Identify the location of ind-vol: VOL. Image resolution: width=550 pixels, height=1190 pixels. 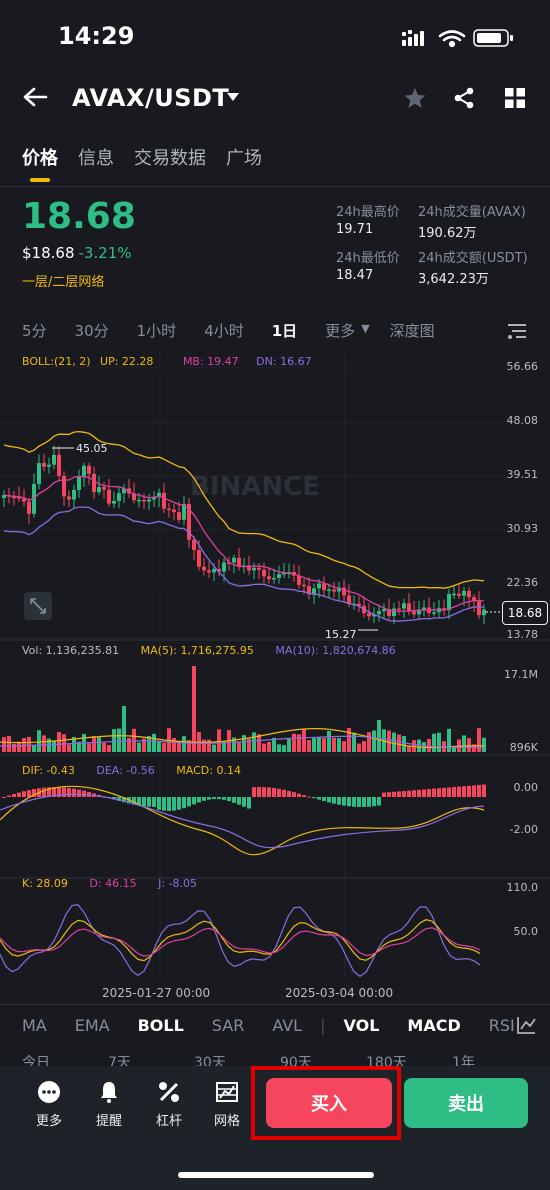
(361, 1025).